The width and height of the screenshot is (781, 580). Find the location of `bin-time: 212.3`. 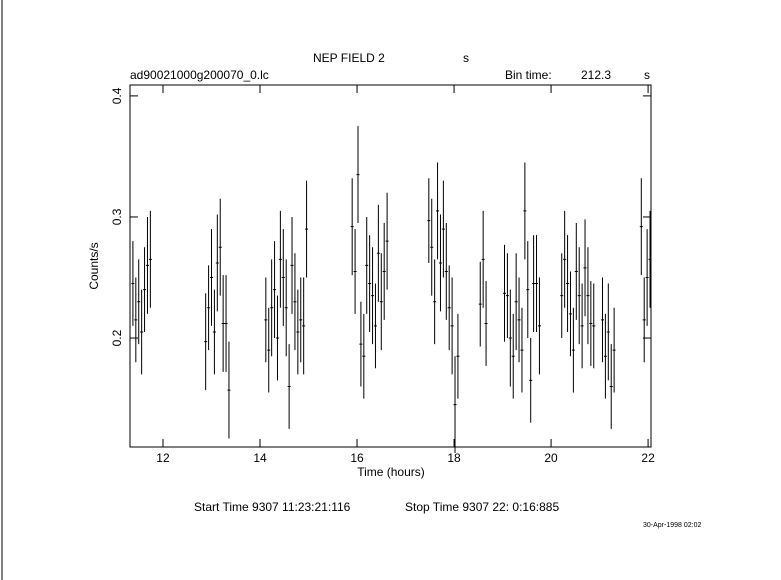

bin-time: 212.3 is located at coordinates (596, 75).